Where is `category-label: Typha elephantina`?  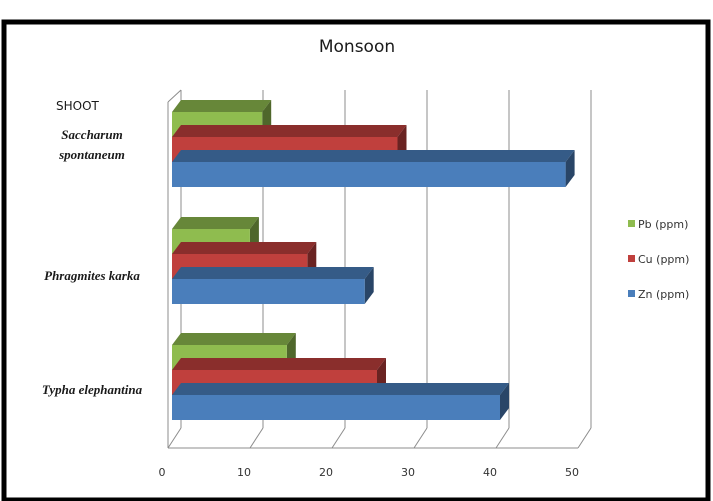 category-label: Typha elephantina is located at coordinates (92, 389).